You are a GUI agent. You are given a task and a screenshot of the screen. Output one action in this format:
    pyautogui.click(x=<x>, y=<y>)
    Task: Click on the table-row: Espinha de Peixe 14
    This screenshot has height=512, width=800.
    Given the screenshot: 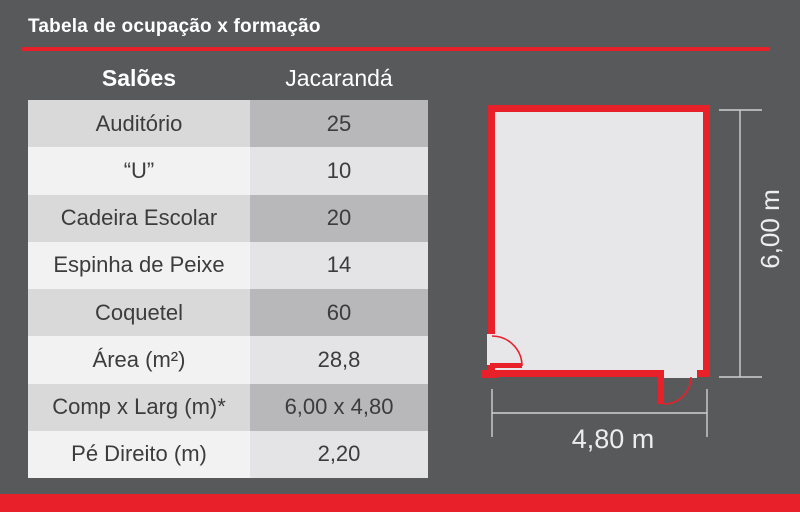 What is the action you would take?
    pyautogui.click(x=228, y=265)
    